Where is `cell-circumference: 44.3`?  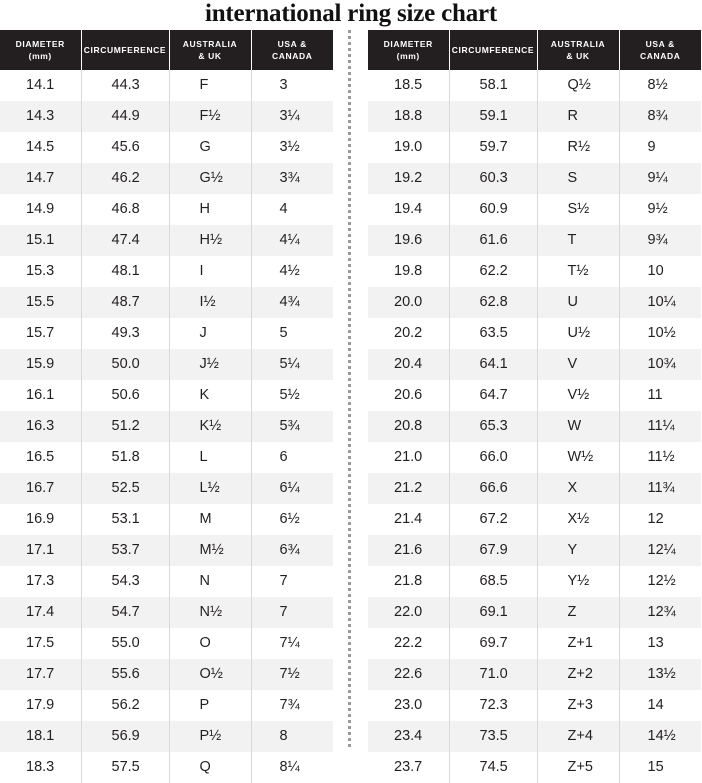
cell-circumference: 44.3 is located at coordinates (125, 85).